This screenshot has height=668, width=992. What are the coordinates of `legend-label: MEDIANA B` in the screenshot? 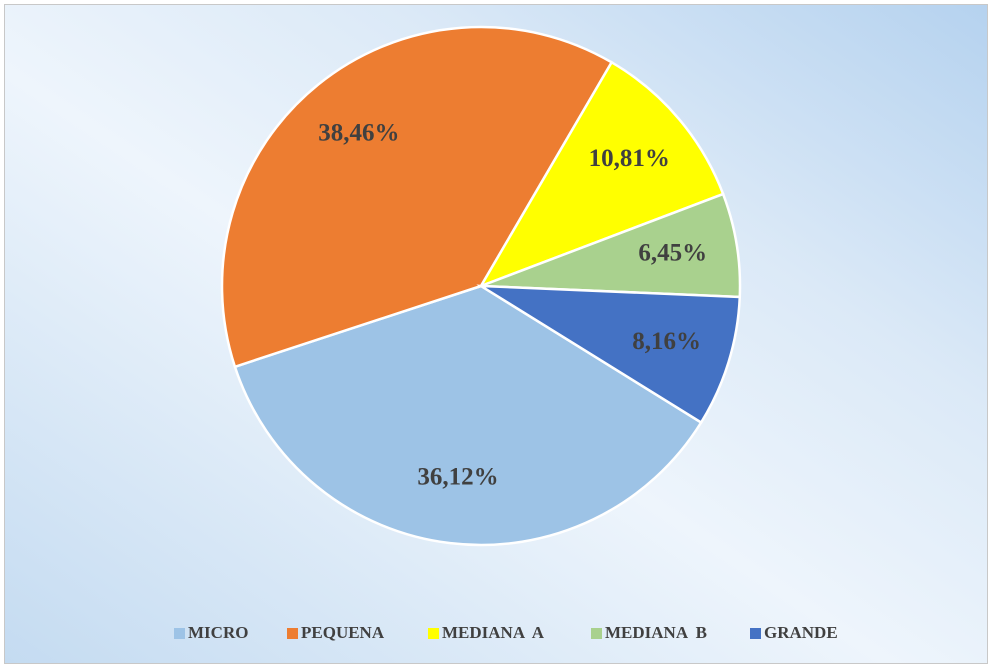 It's located at (656, 632).